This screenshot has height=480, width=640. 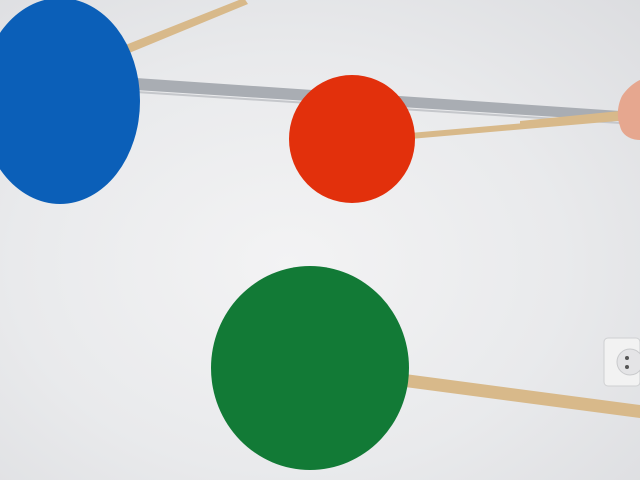 What do you see at coordinates (310, 368) in the screenshot?
I see `green-disc` at bounding box center [310, 368].